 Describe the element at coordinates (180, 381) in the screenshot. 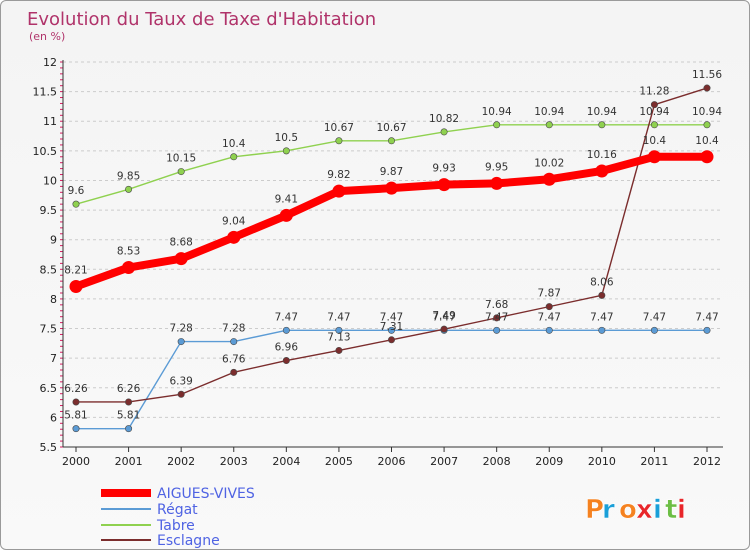

I see `data-label-esclagne: 6.39` at that location.